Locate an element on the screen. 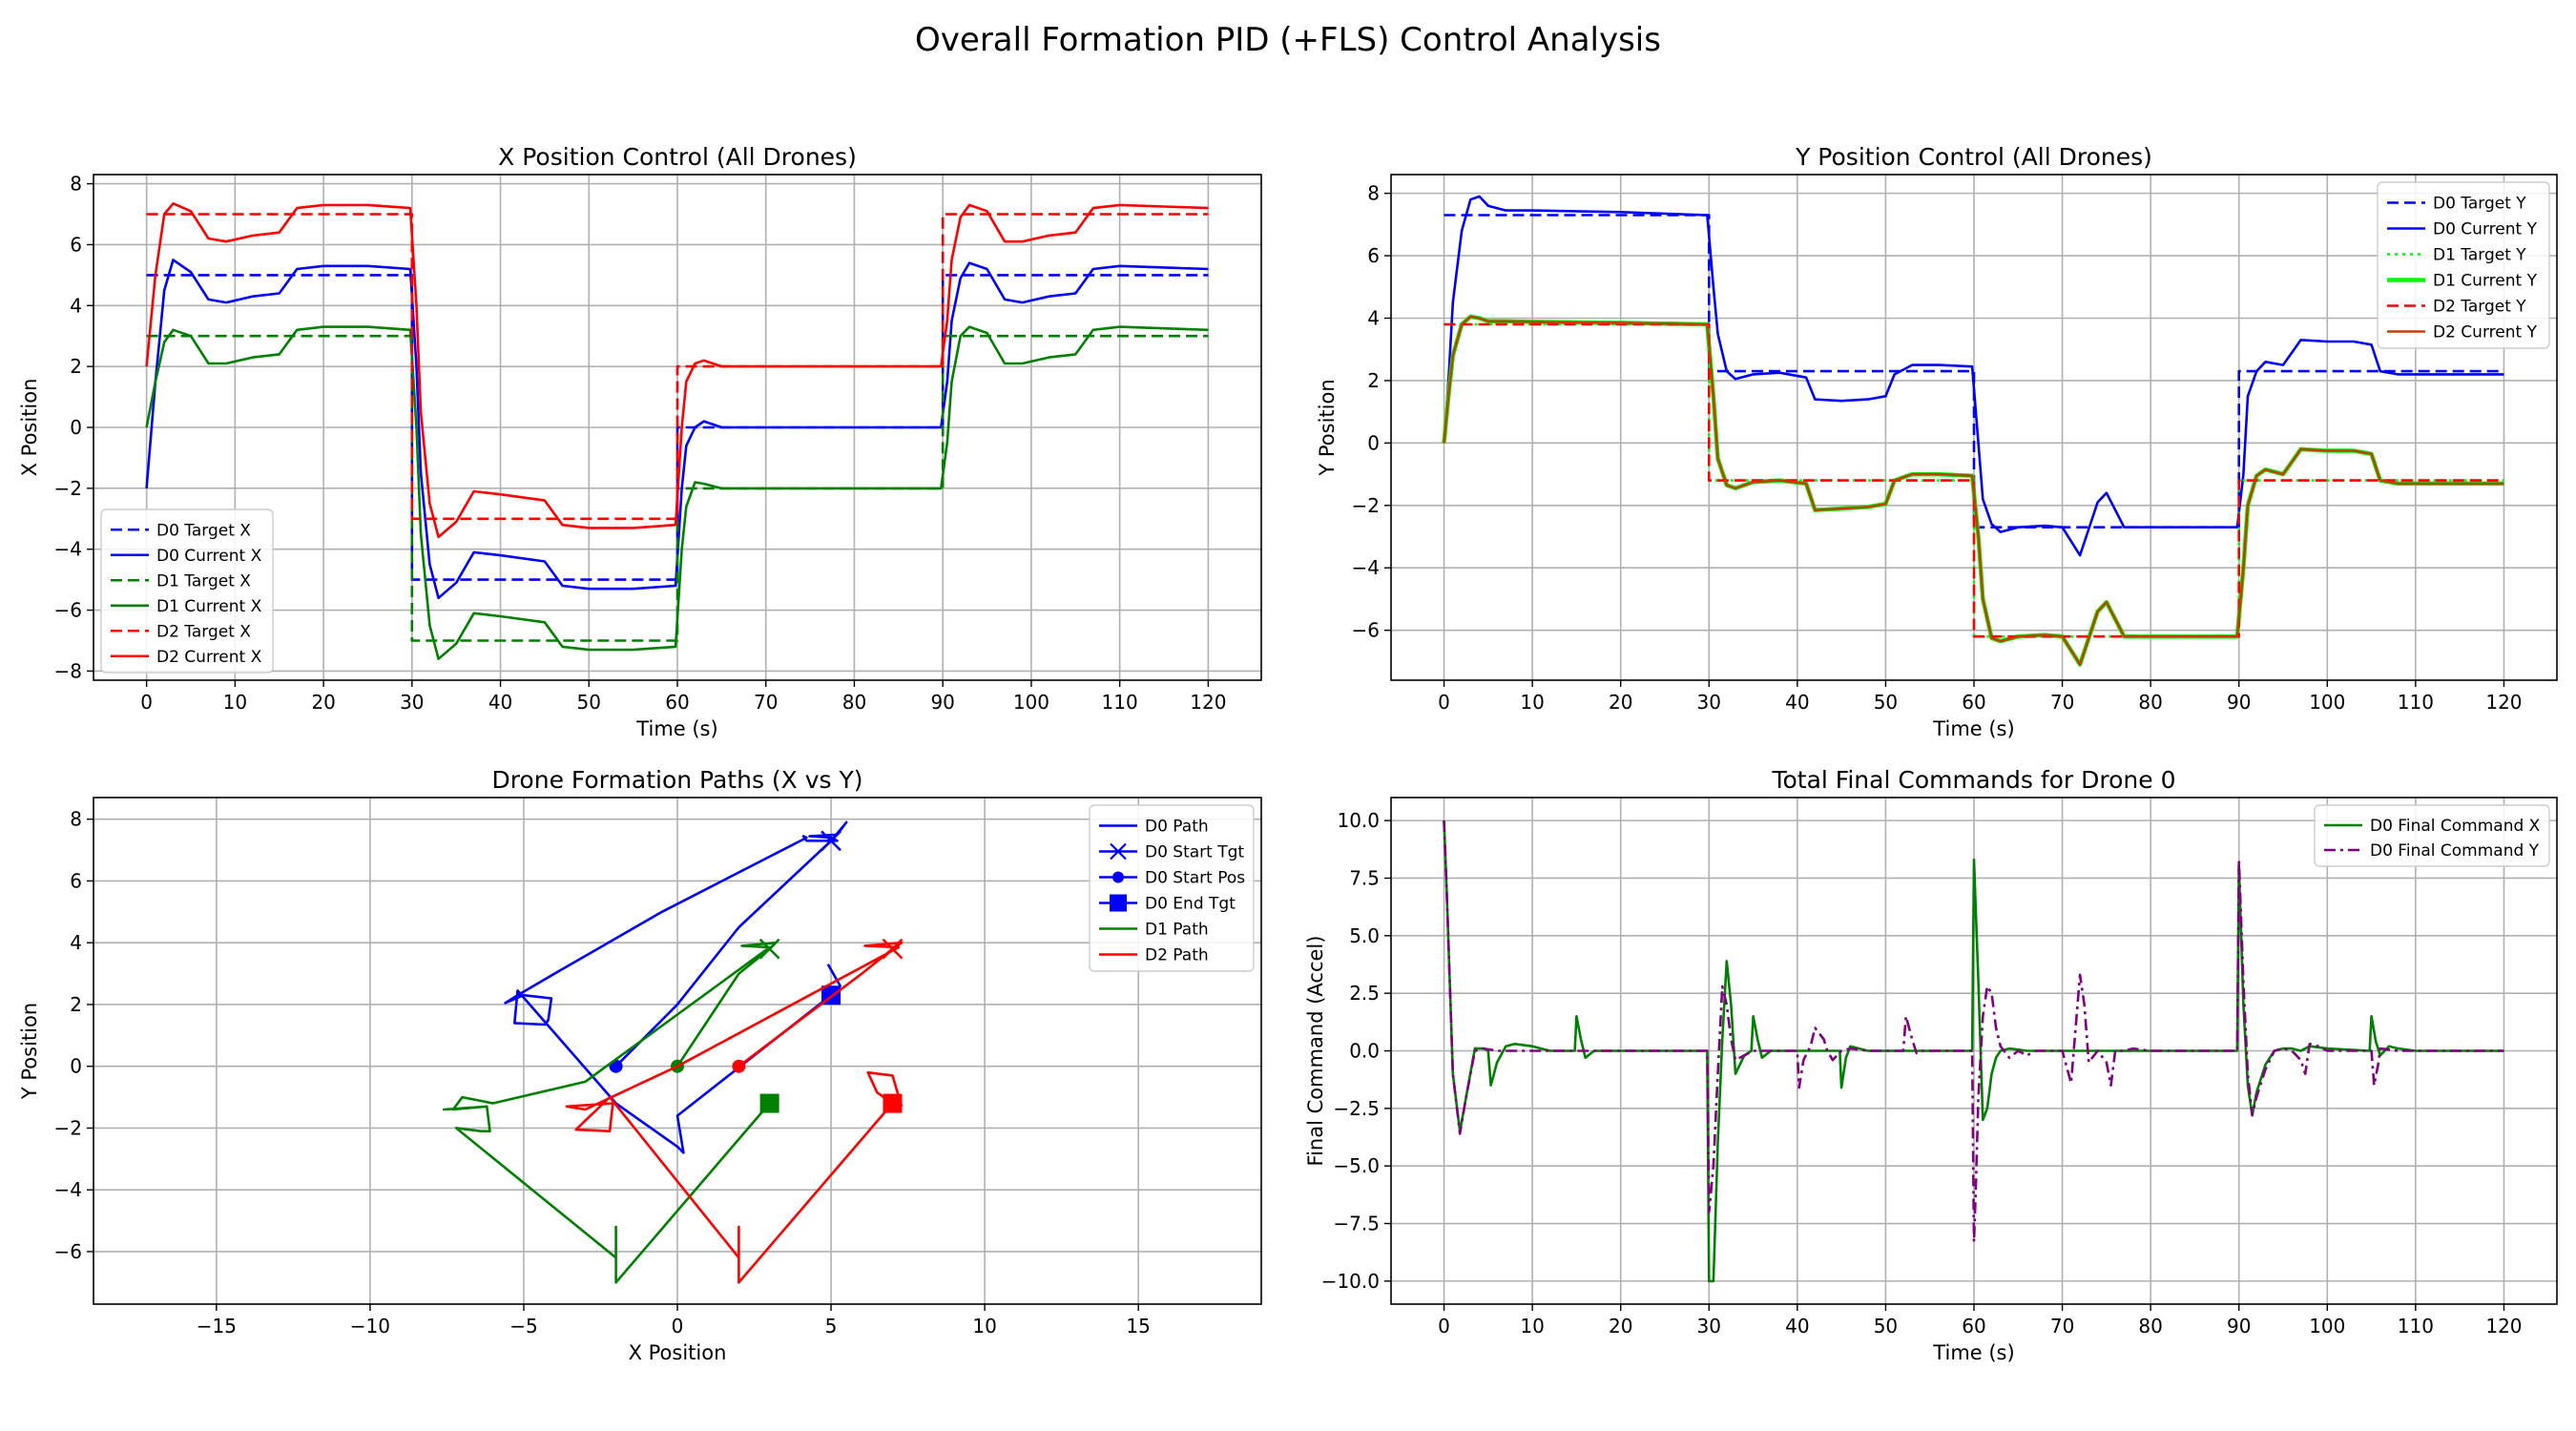 The width and height of the screenshot is (2576, 1431). y-tick-label: 4 is located at coordinates (76, 305).